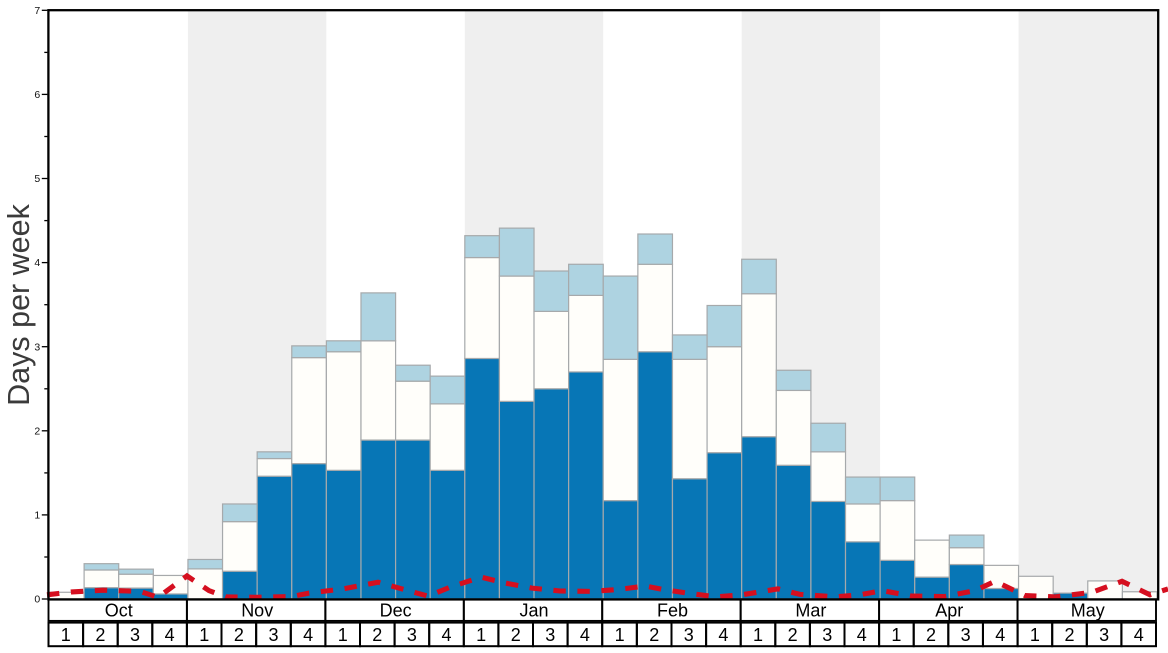 This screenshot has width=1168, height=653. What do you see at coordinates (37, 11) in the screenshot?
I see `svg-text: 7` at bounding box center [37, 11].